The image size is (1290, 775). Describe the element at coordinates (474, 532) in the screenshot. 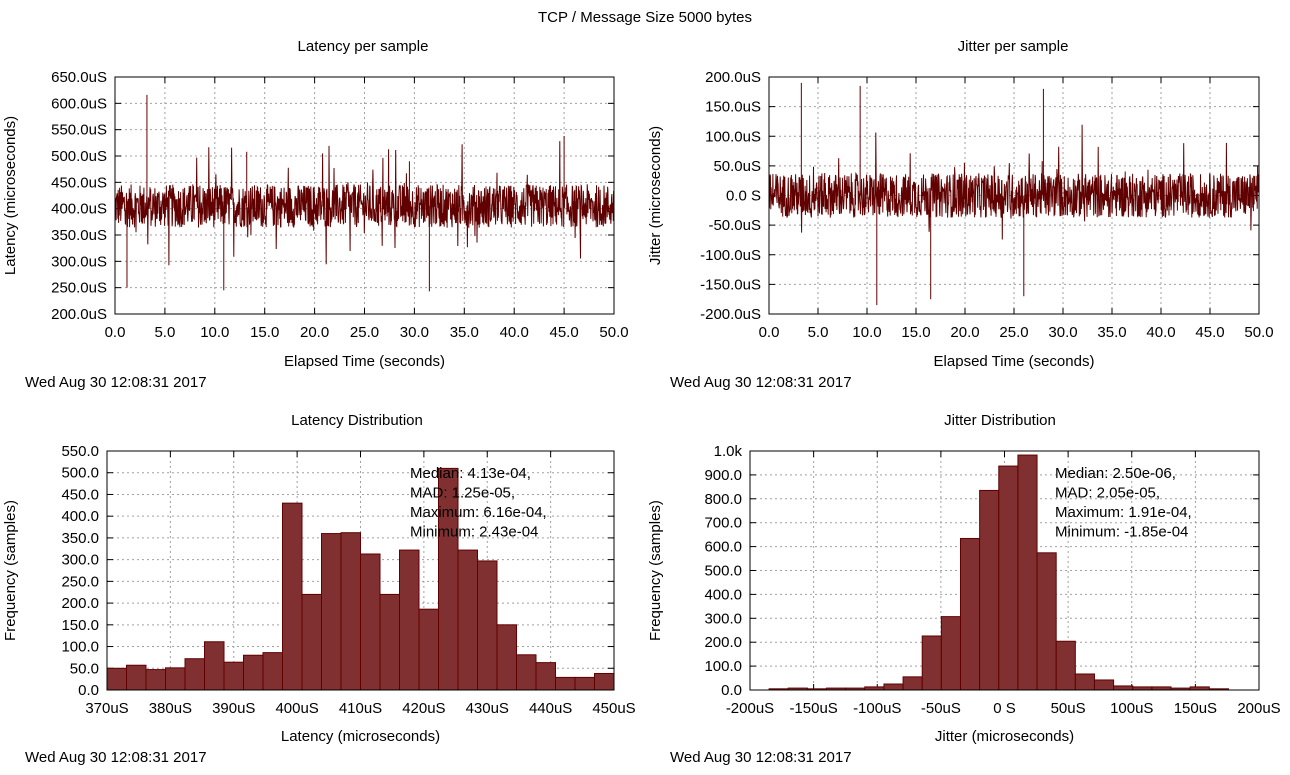

I see `stats-annotation: Minimum: 2.43e-04` at that location.